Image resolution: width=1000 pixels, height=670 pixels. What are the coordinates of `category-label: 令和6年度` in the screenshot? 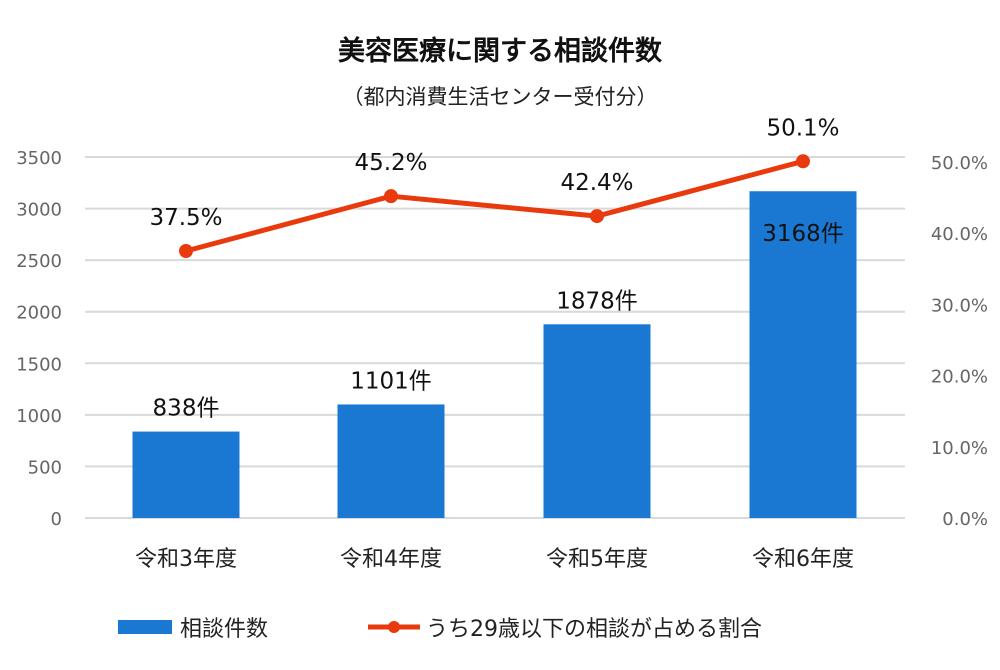 It's located at (803, 559).